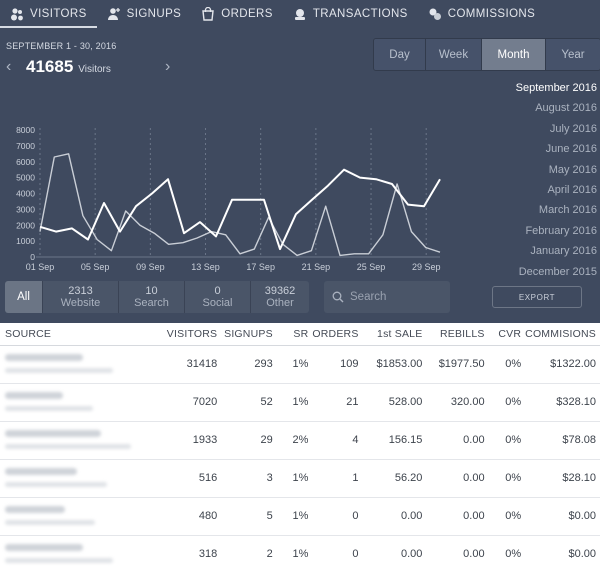  I want to click on y-tick-label: 6000, so click(25, 162).